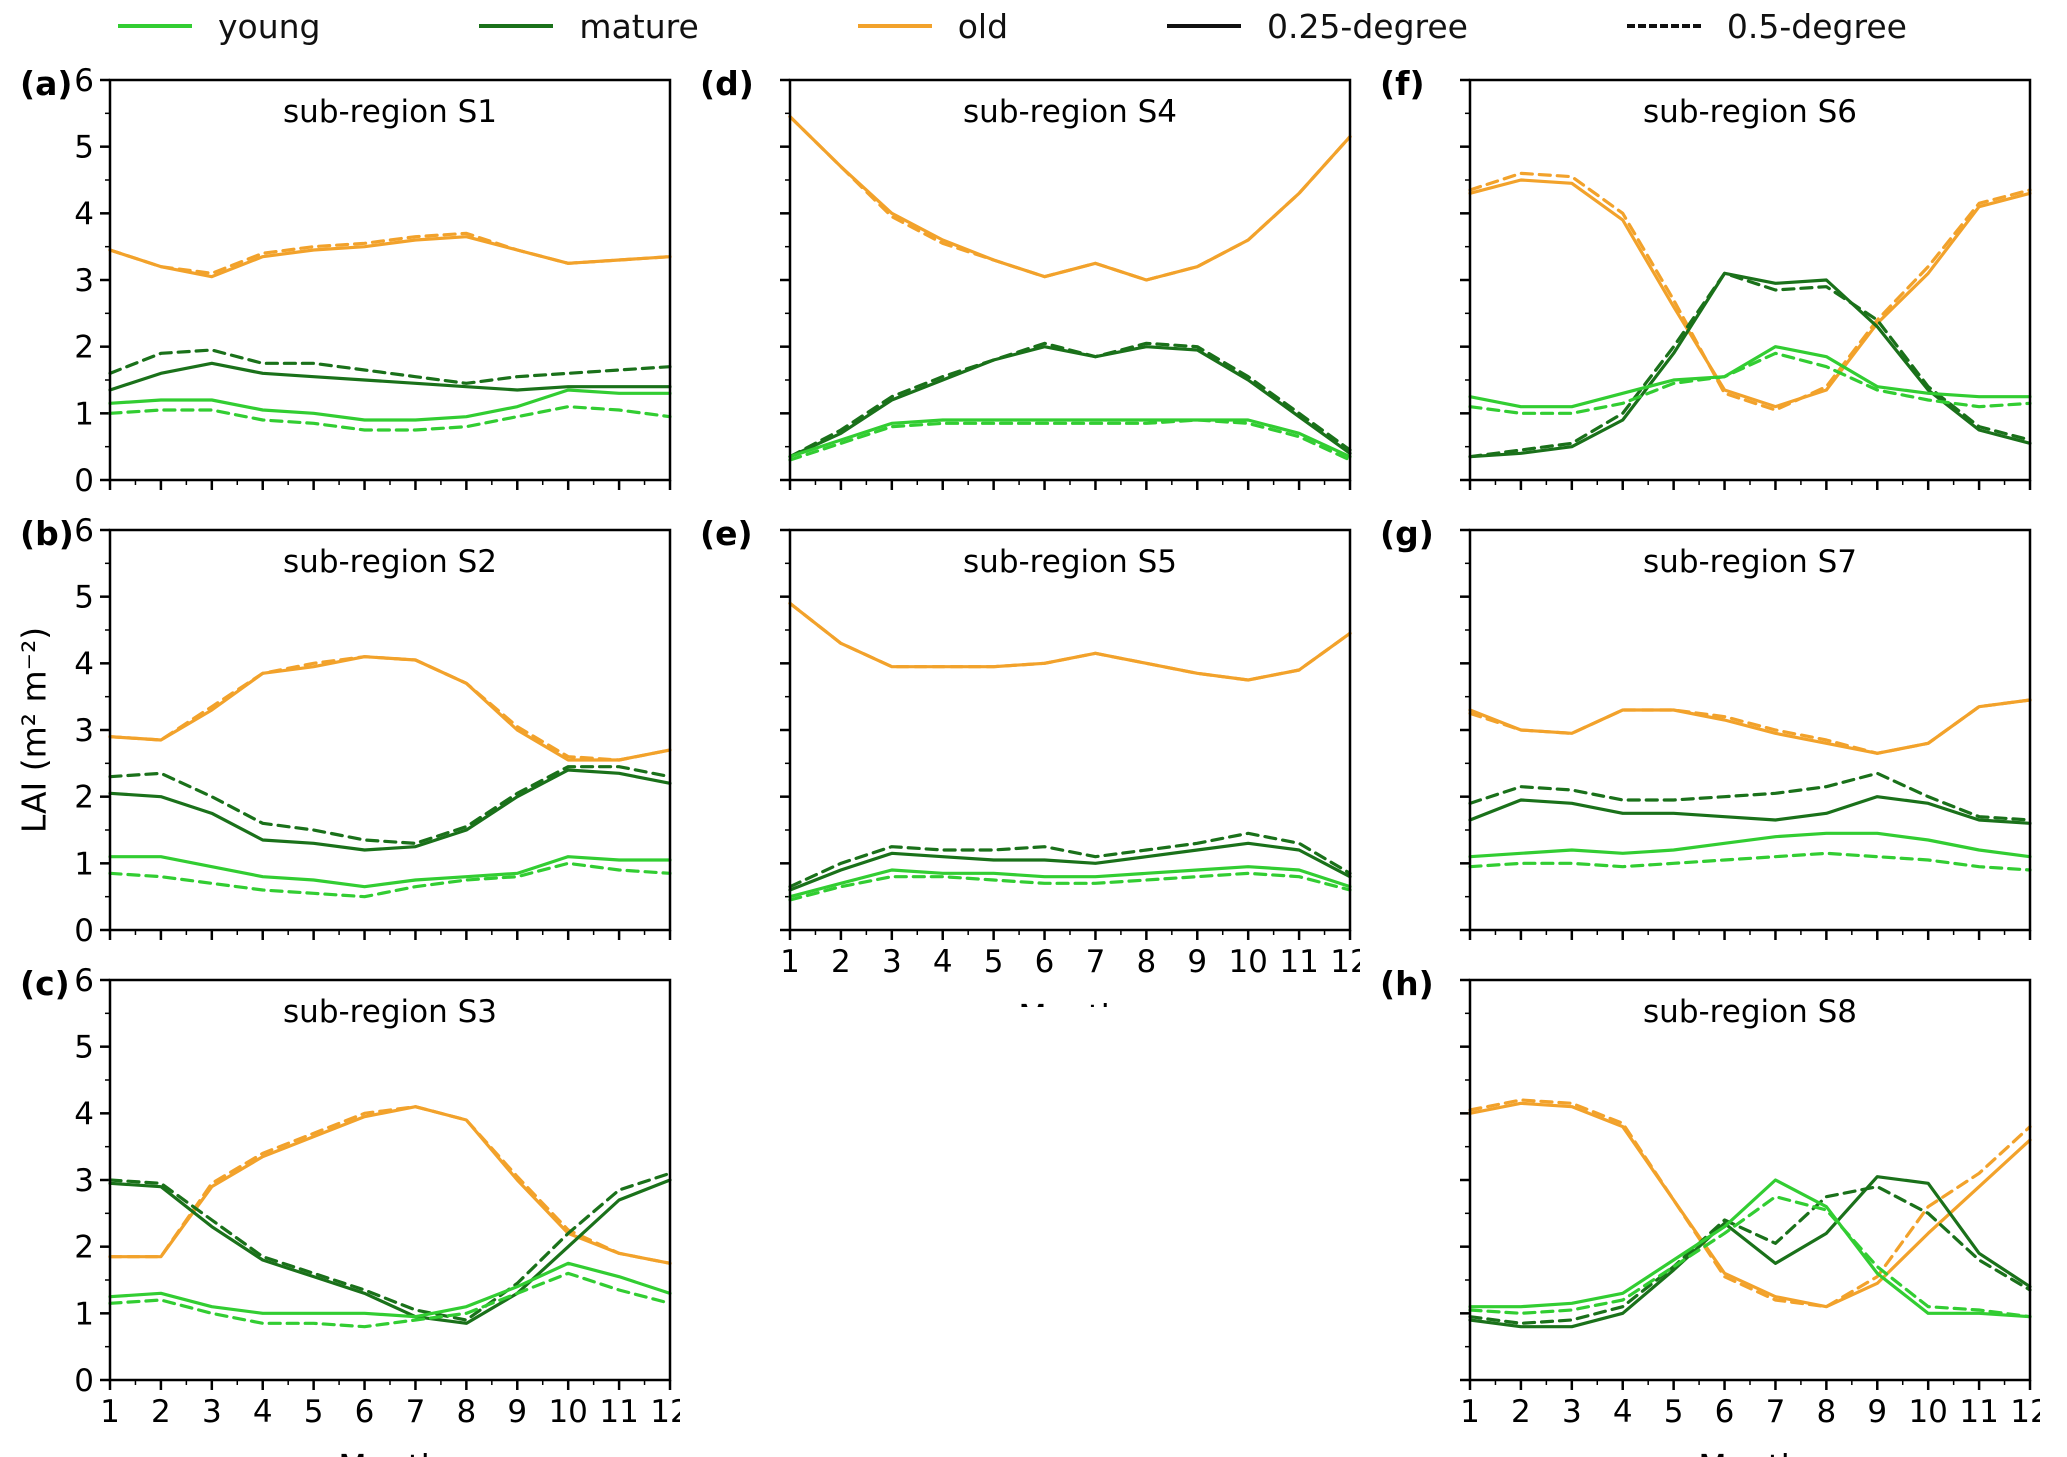 The height and width of the screenshot is (1457, 2067). I want to click on line-chart-s8: 123456789101112Month, so click(1750, 1217).